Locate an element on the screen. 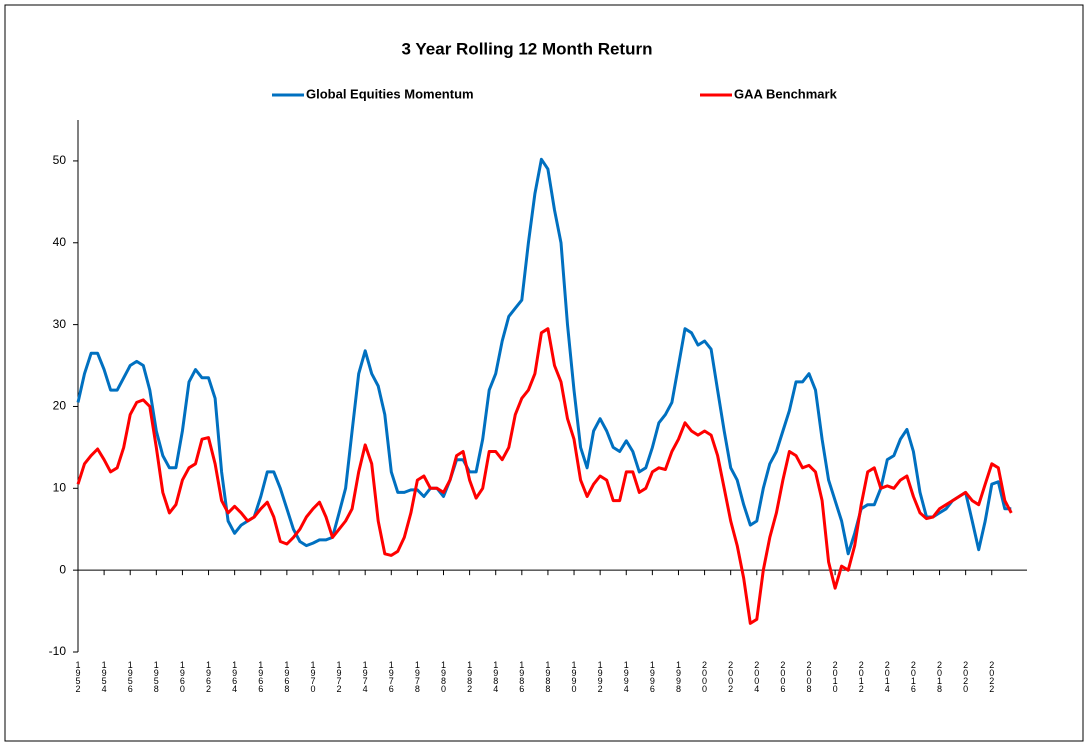 The width and height of the screenshot is (1089, 746). x-tick-label: 1966 is located at coordinates (261, 676).